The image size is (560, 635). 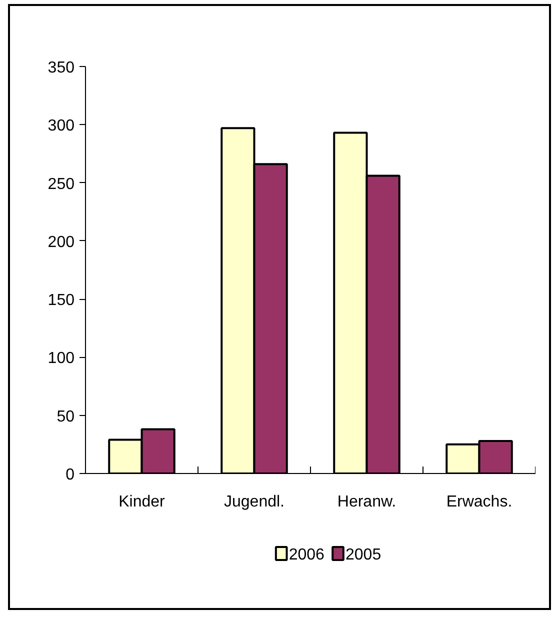 What do you see at coordinates (366, 502) in the screenshot?
I see `x-tick-label: Heranw.` at bounding box center [366, 502].